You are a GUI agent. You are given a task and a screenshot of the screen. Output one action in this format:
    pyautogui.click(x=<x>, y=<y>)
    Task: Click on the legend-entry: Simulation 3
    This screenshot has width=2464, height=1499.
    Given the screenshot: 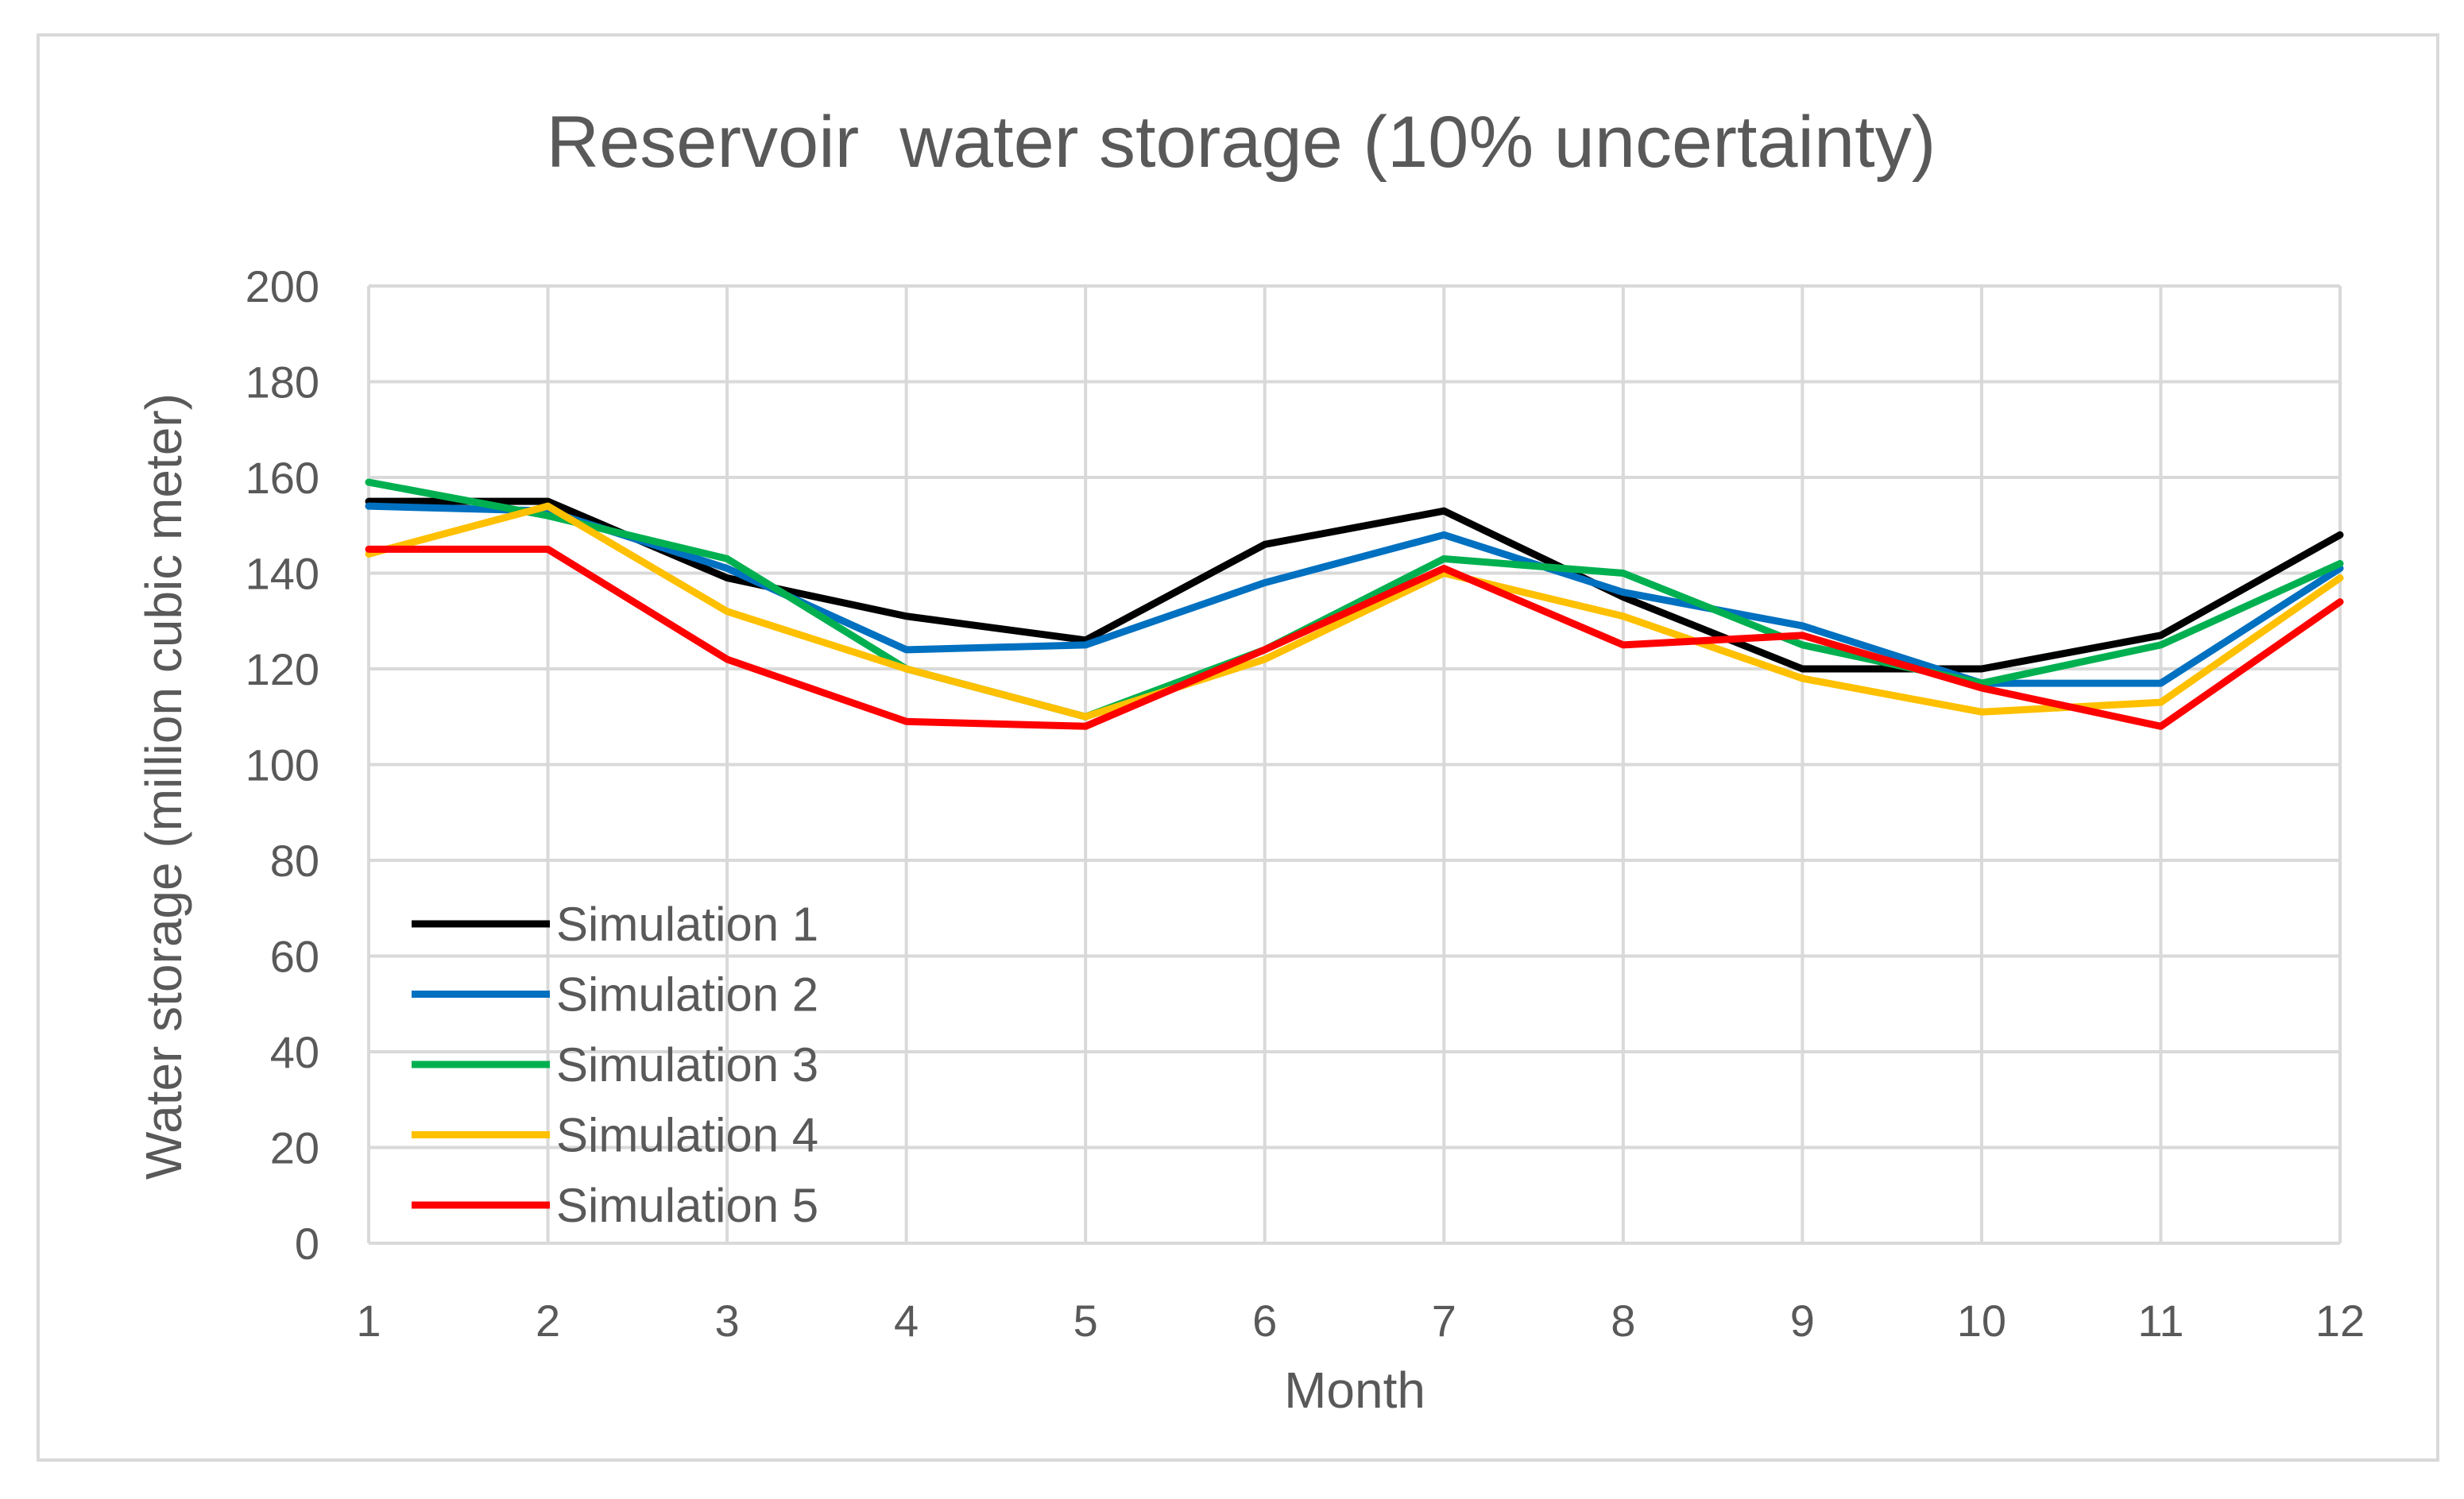 What is the action you would take?
    pyautogui.click(x=615, y=1064)
    